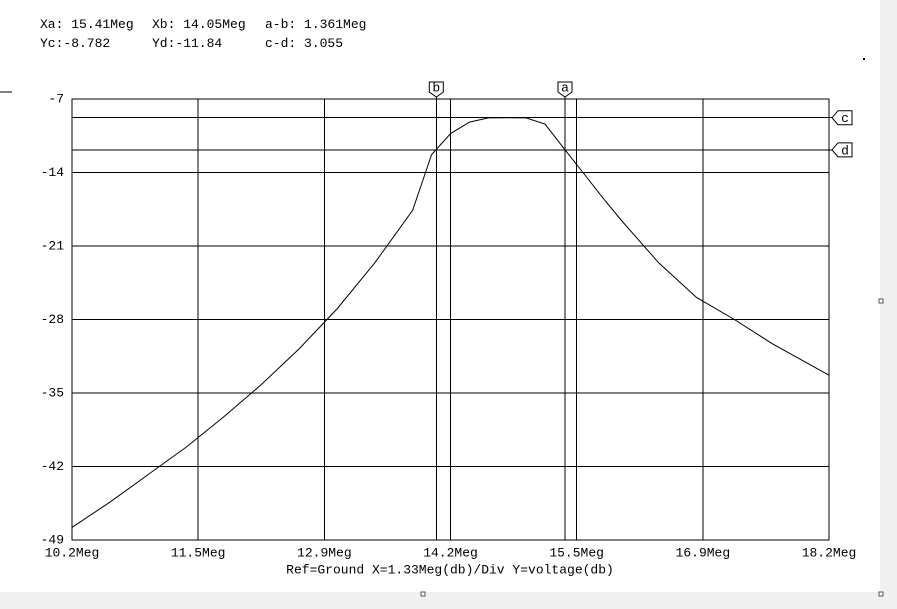  I want to click on y-tick-label: -49, so click(52, 539).